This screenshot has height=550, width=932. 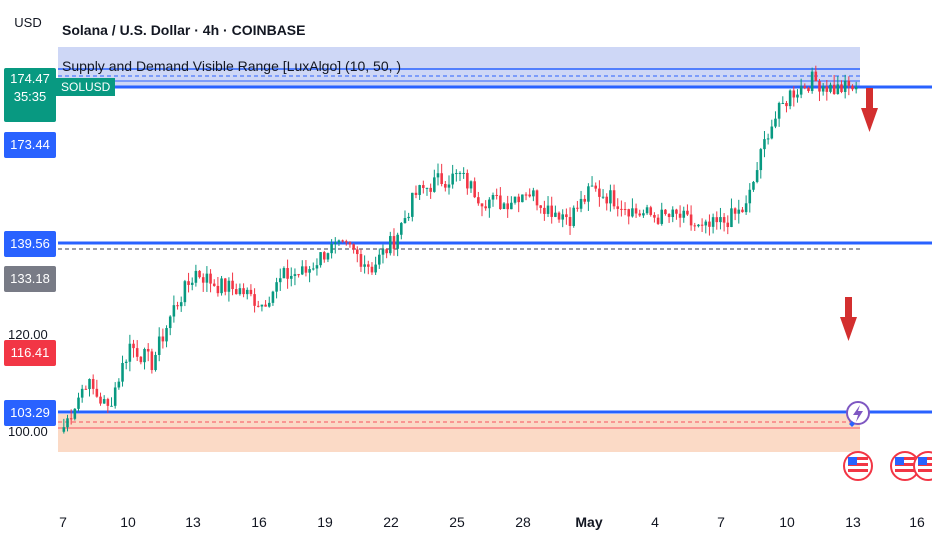 What do you see at coordinates (86, 87) in the screenshot?
I see `symbol-tag: SOLUSD` at bounding box center [86, 87].